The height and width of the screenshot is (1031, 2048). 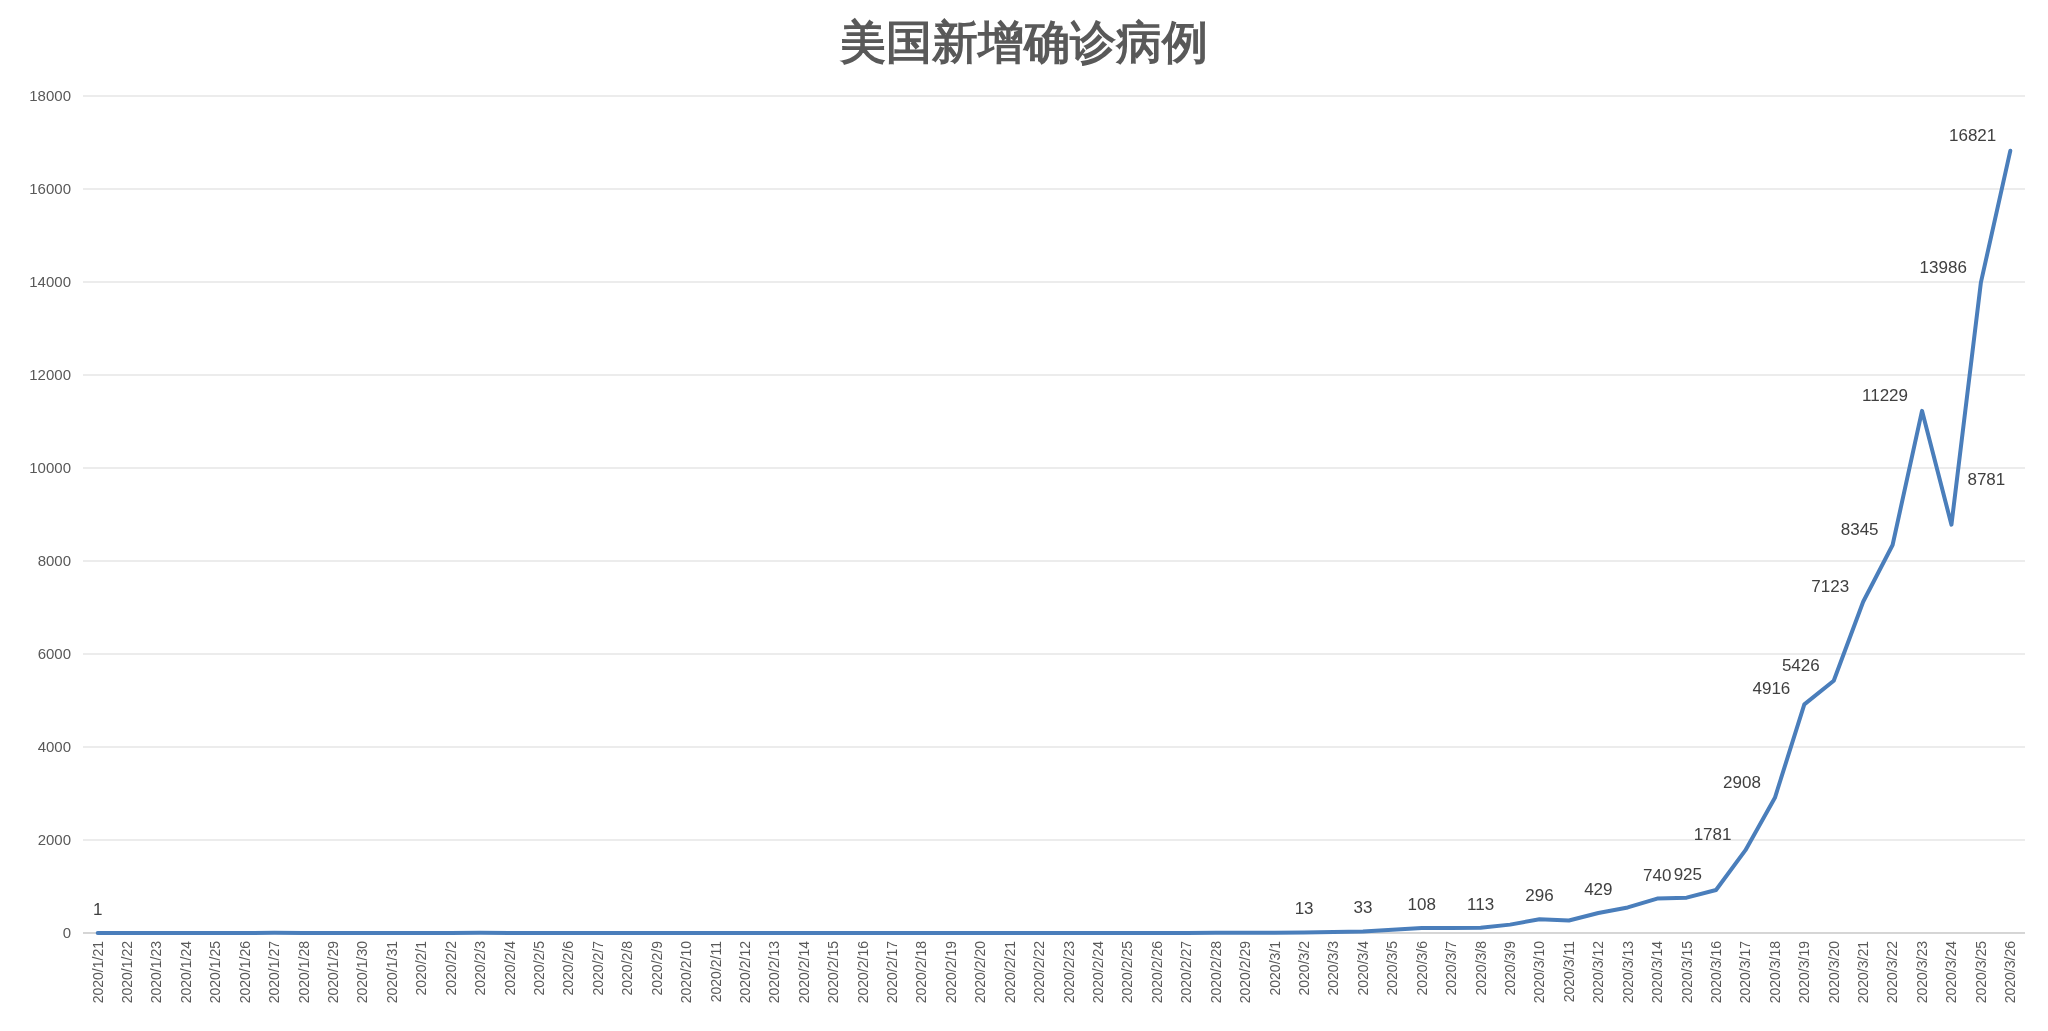 What do you see at coordinates (803, 972) in the screenshot?
I see `x-tick-label: 2020/2/14` at bounding box center [803, 972].